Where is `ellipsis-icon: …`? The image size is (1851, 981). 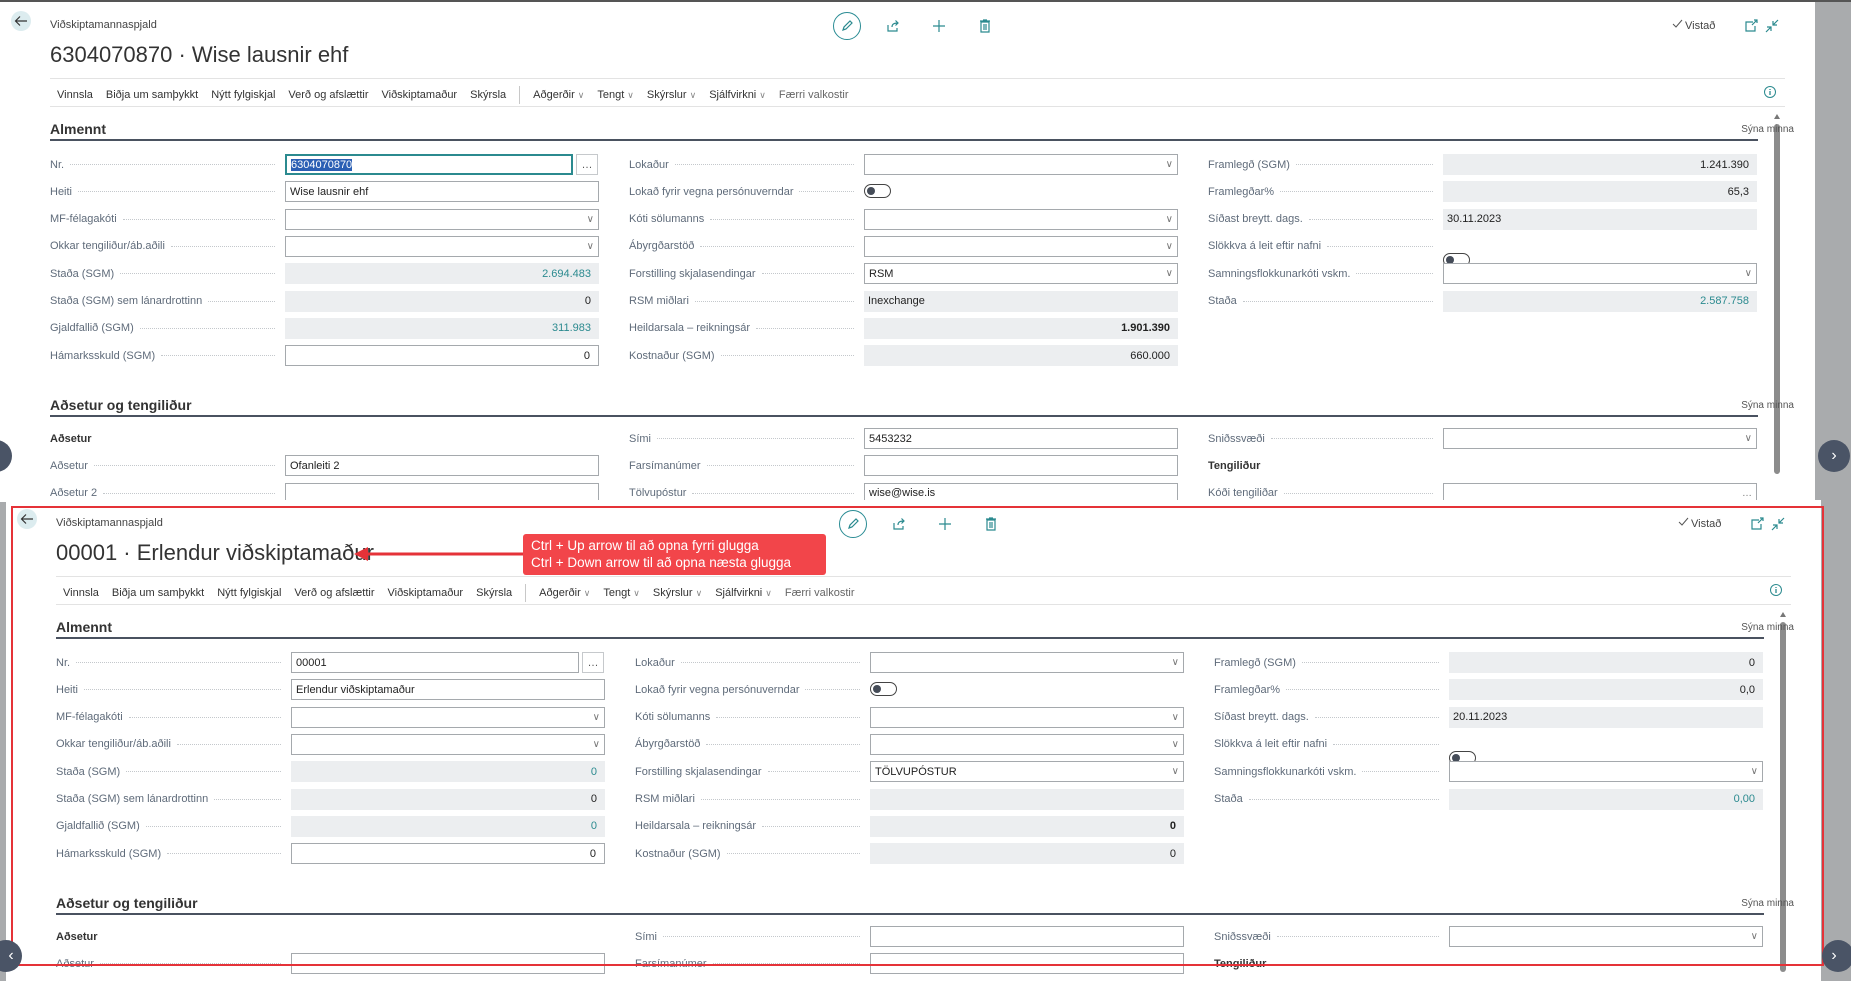 ellipsis-icon: … is located at coordinates (1747, 493).